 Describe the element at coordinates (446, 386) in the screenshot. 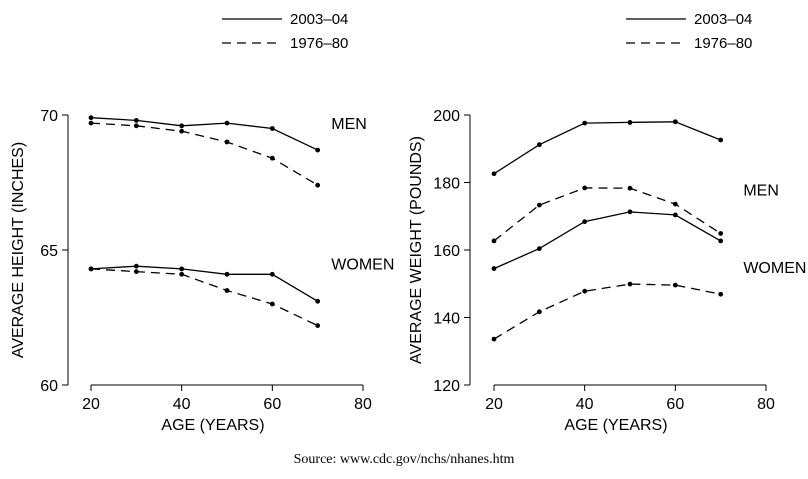

I see `y-tick-label: 120` at that location.